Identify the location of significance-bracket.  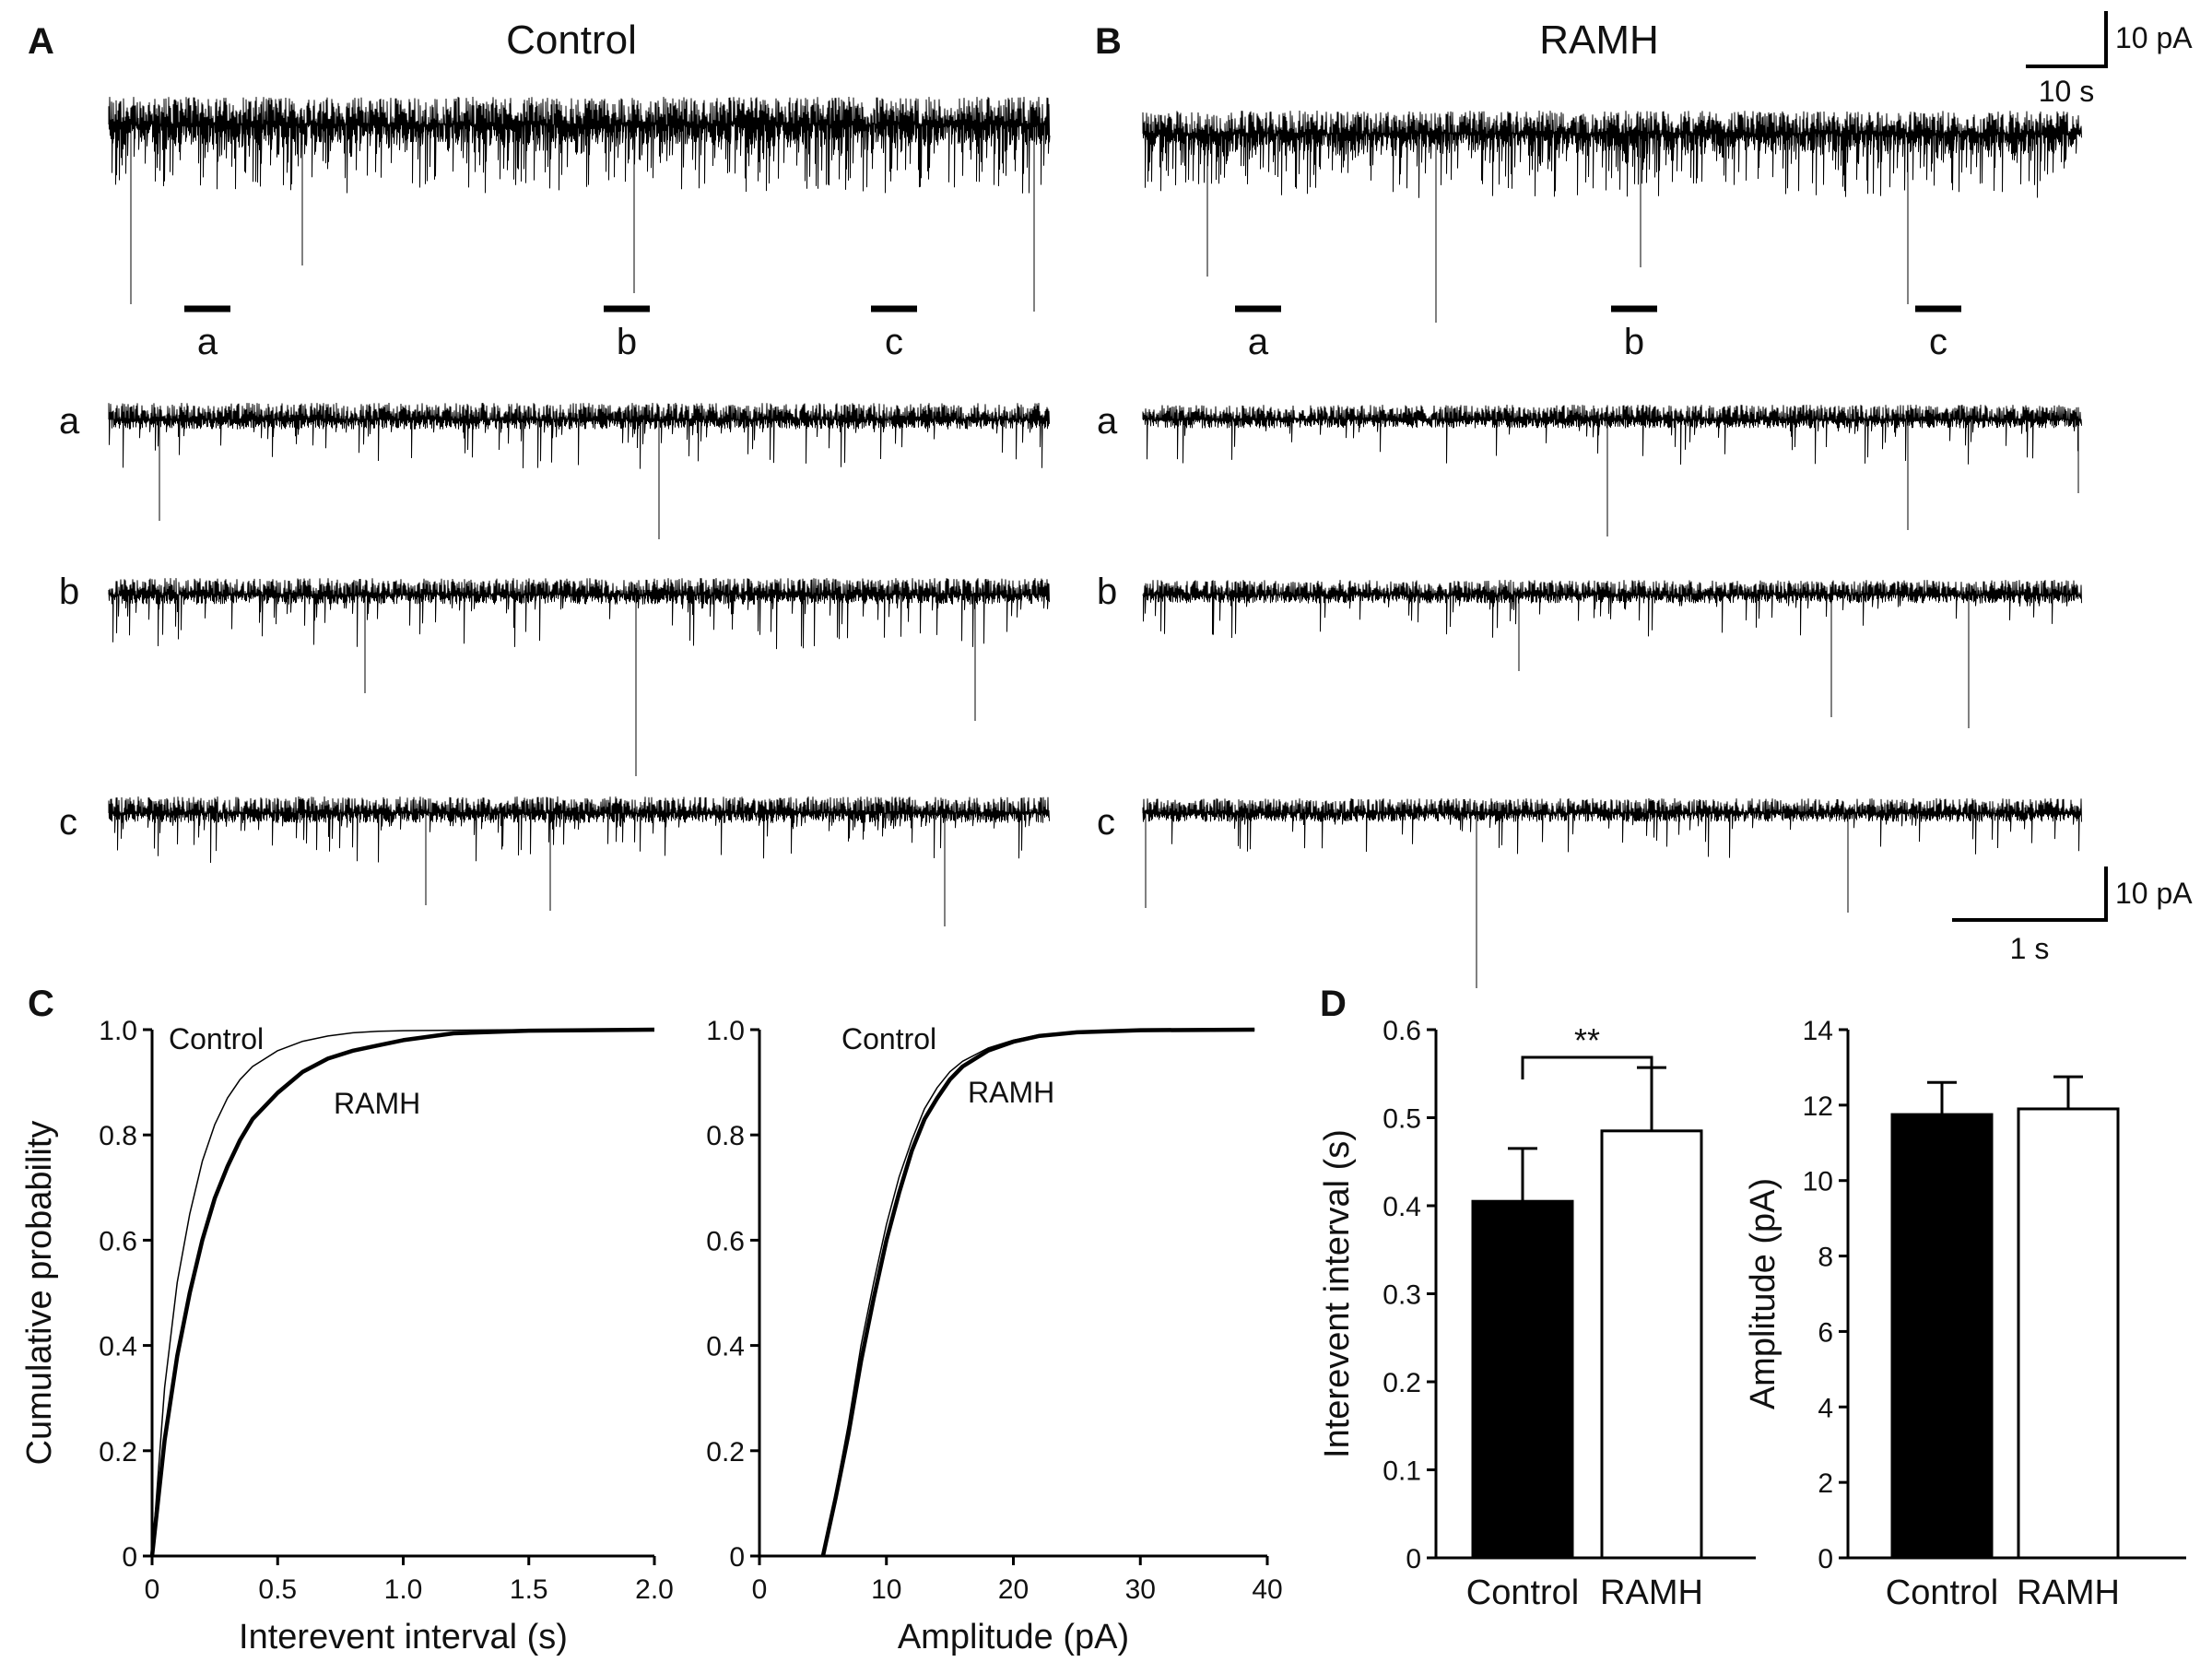
(1587, 1067).